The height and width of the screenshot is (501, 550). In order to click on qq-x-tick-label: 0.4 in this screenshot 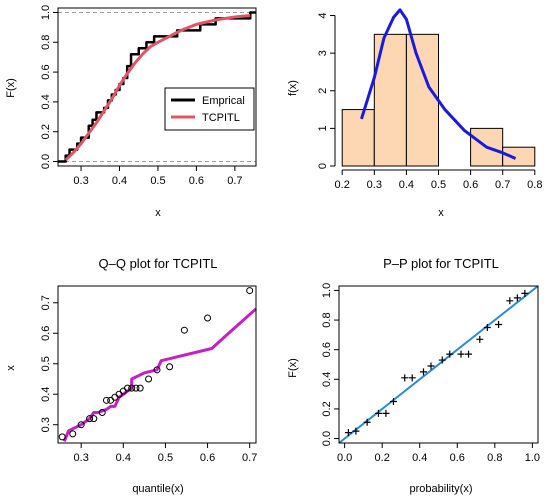, I will do `click(123, 458)`.